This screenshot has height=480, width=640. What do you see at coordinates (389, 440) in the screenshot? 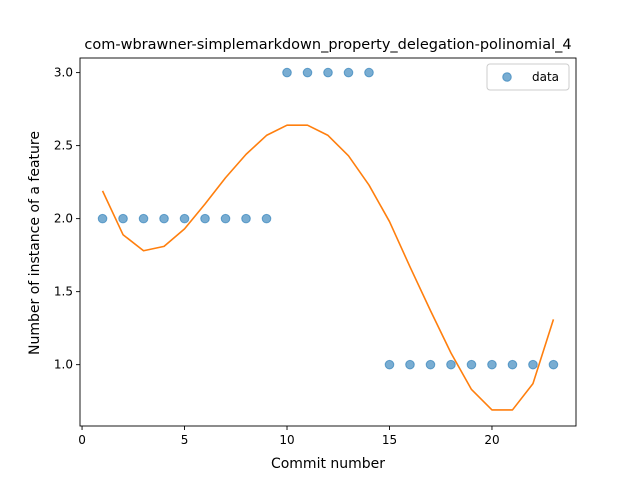
I see `x-tick-label: 15` at bounding box center [389, 440].